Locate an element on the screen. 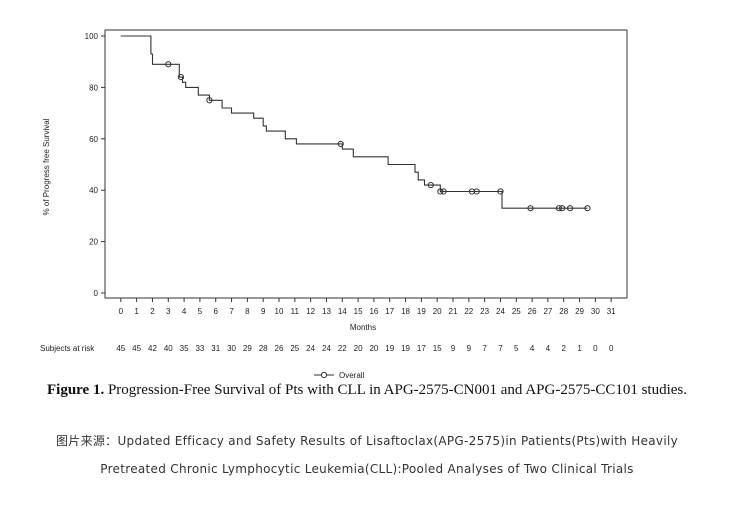 This screenshot has width=734, height=505. x-tick-label: 0 is located at coordinates (121, 311).